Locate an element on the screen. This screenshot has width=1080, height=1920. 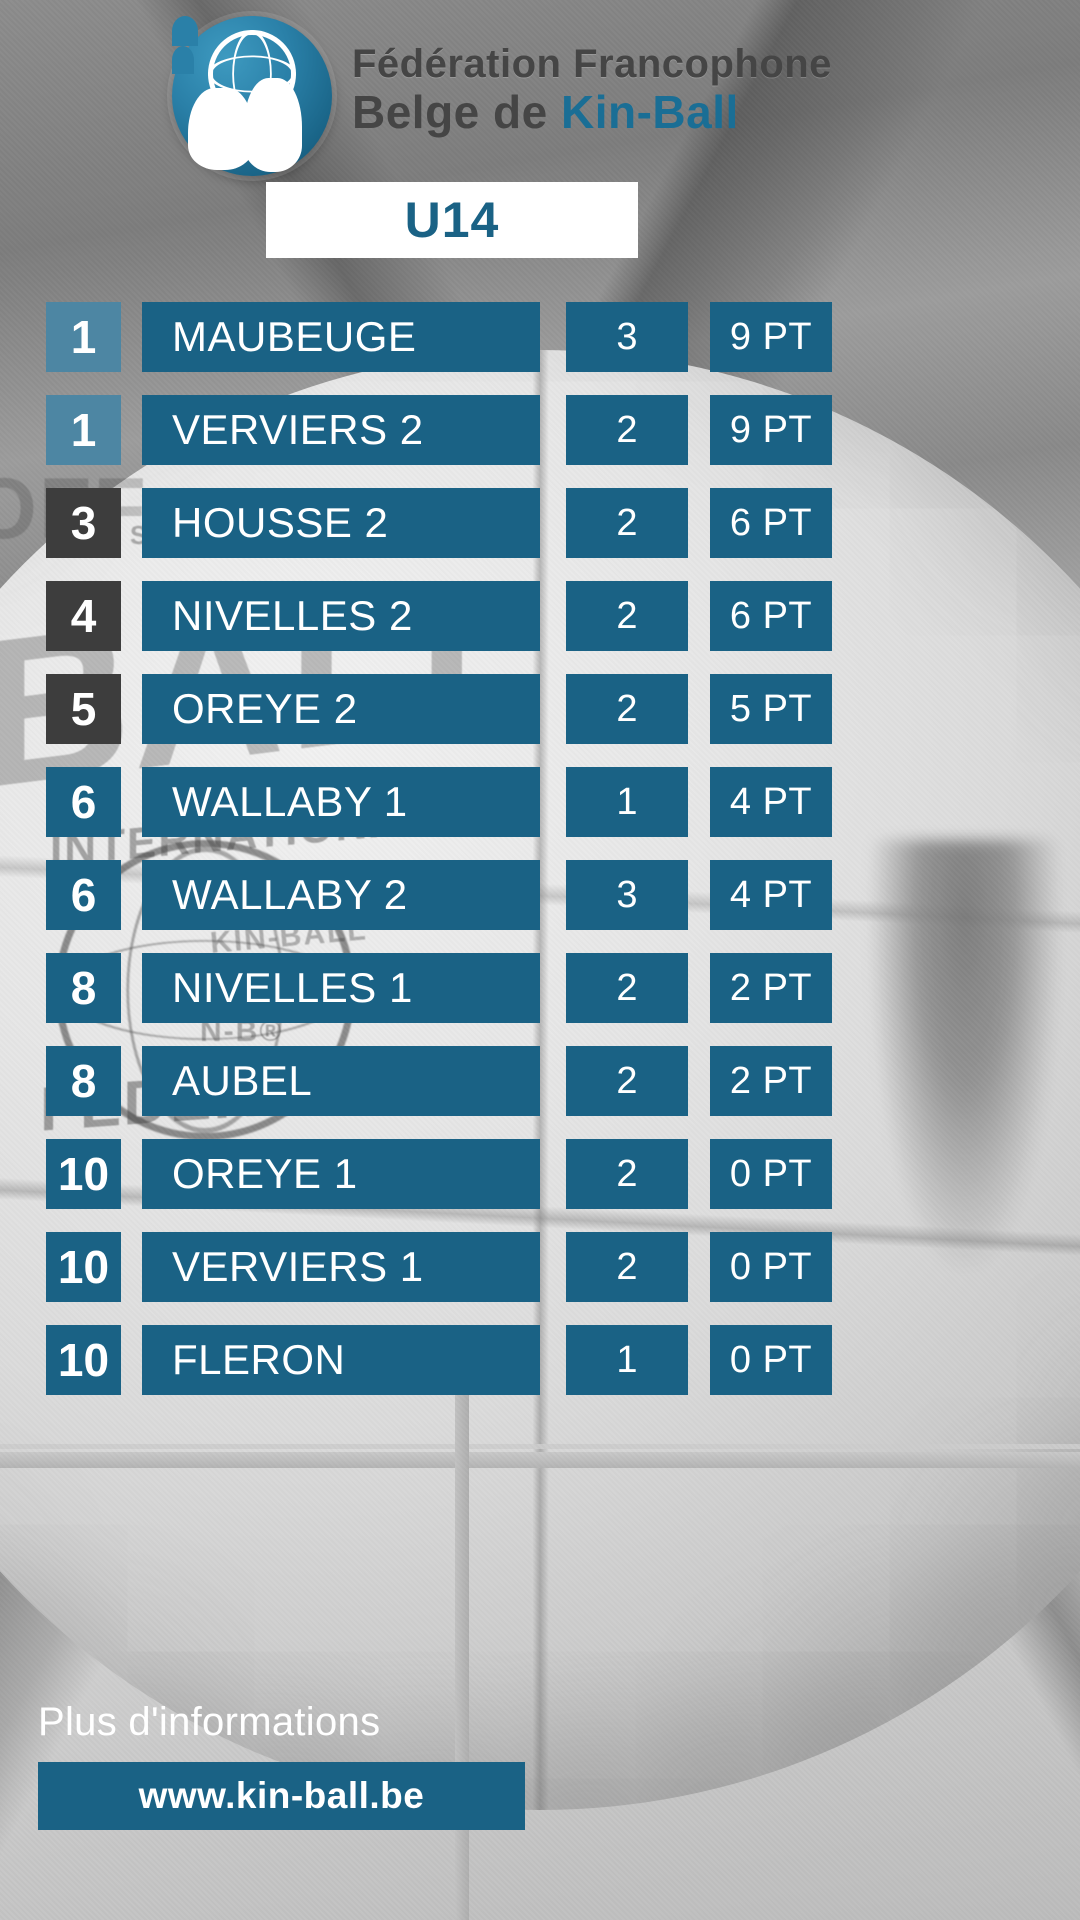
logo-player-legs-left-icon is located at coordinates (185, 31).